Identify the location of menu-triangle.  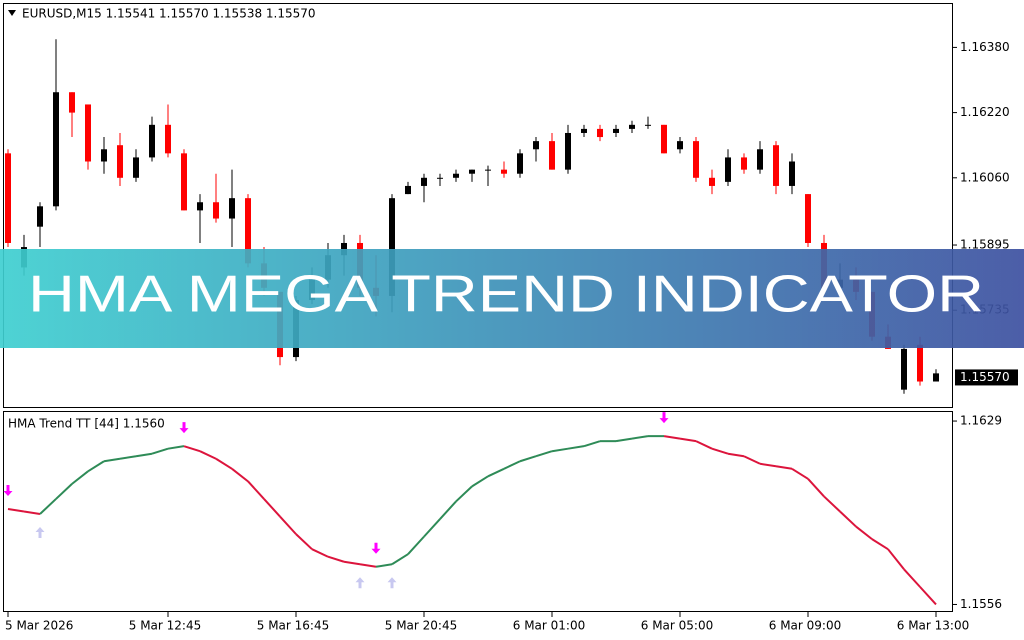
(12, 13).